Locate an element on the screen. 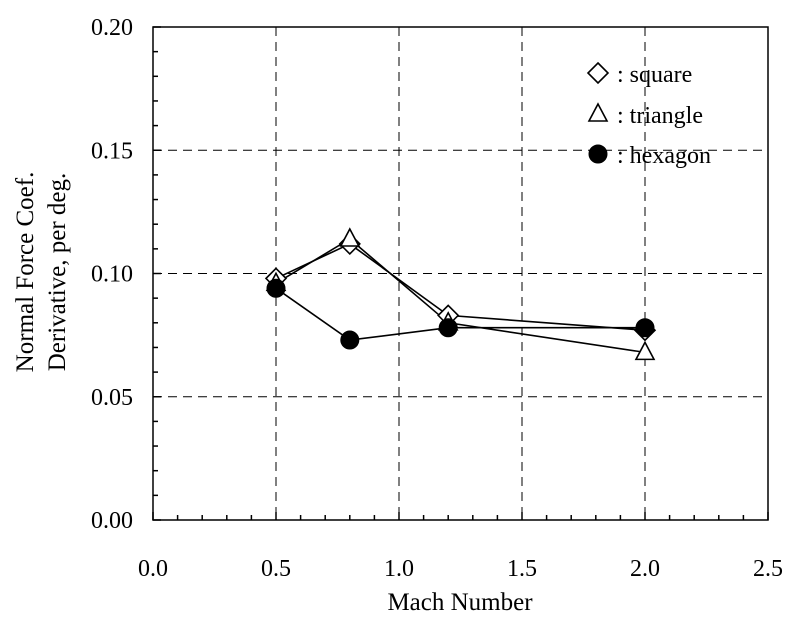 The height and width of the screenshot is (632, 789). legend: : square : triangle : hexagon is located at coordinates (648, 115).